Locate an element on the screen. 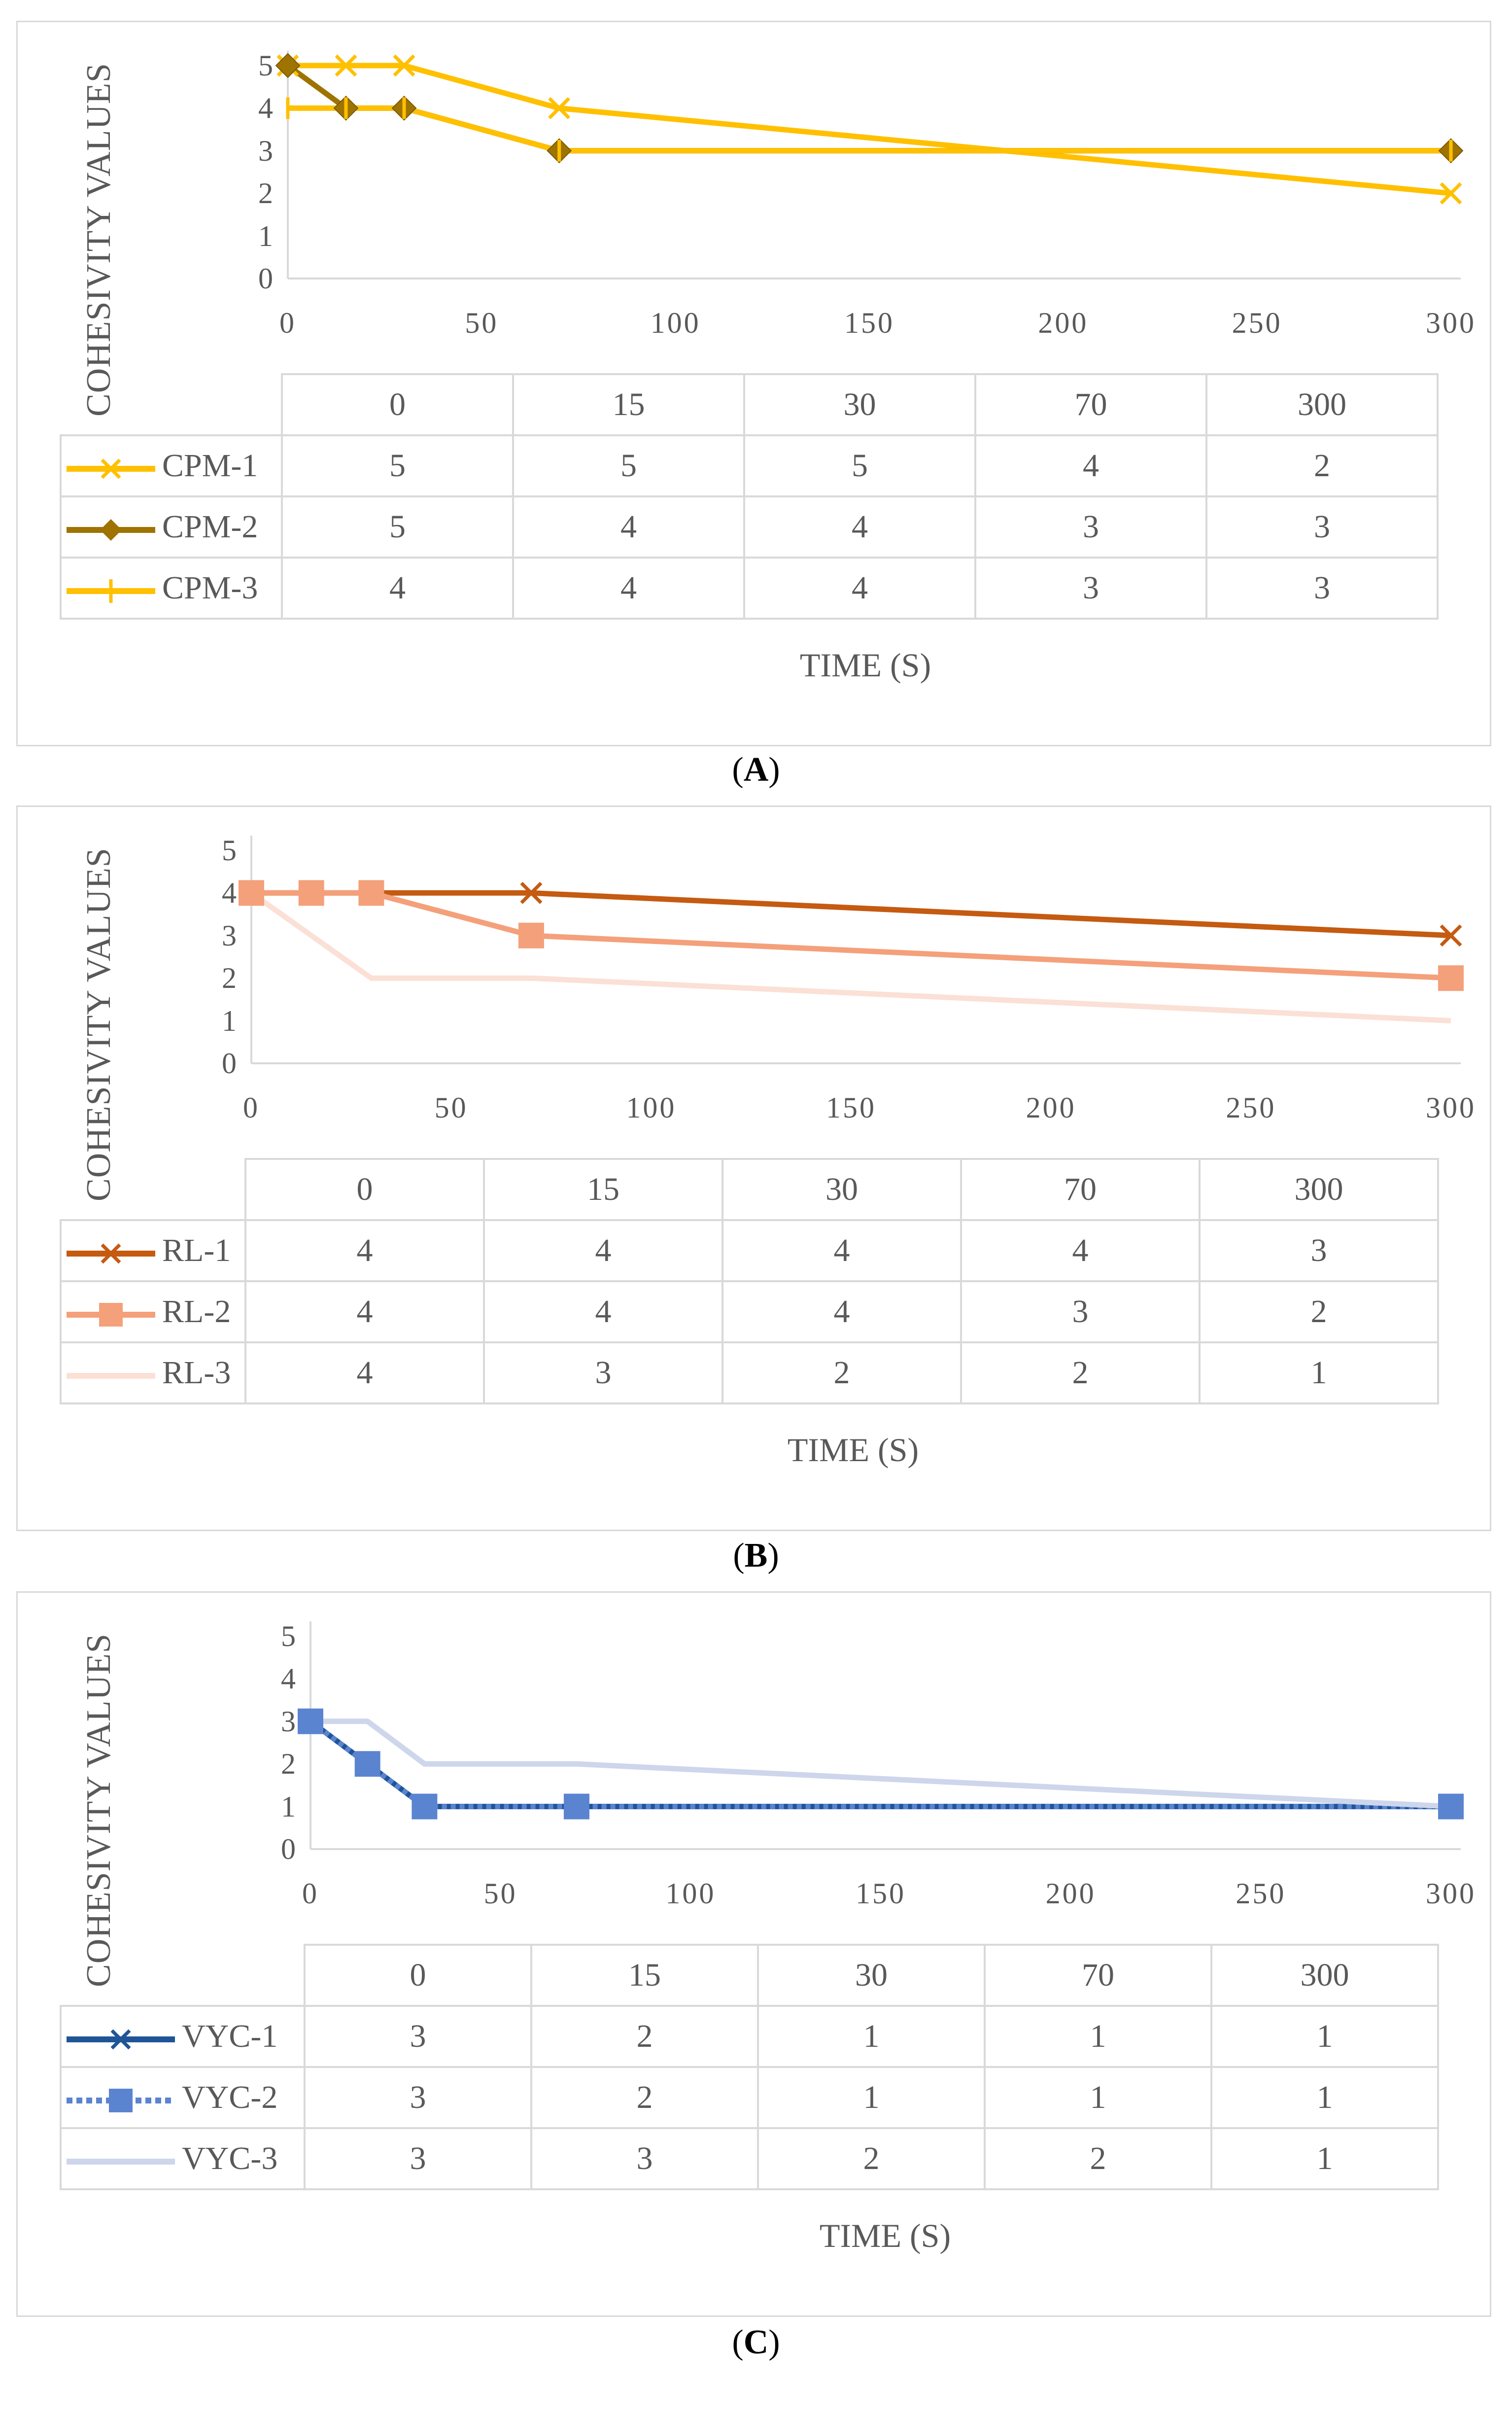 The width and height of the screenshot is (1512, 2416). series-name: VYC-3 is located at coordinates (230, 2158).